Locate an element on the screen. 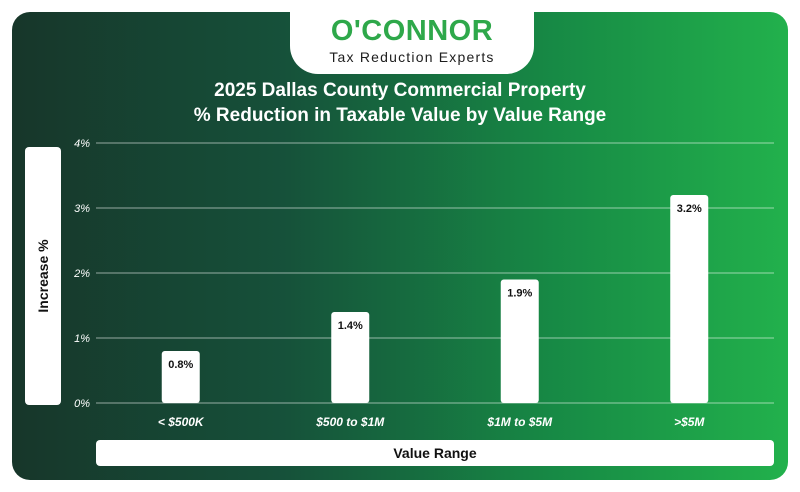 This screenshot has width=800, height=492. chart-title-line-1: 2025 Dallas County Commercial Property is located at coordinates (400, 90).